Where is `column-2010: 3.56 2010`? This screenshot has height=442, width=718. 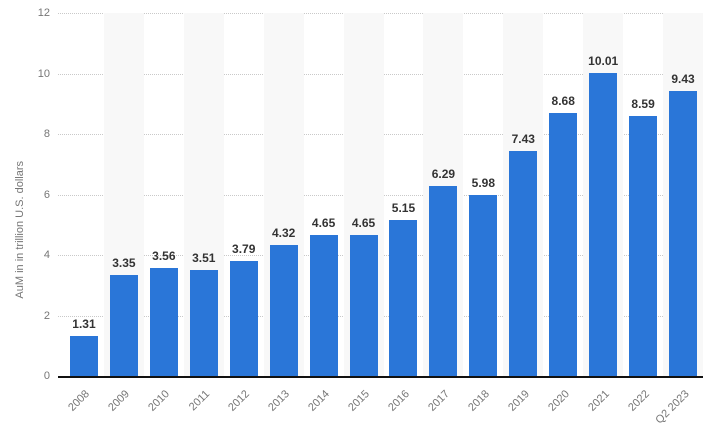 column-2010: 3.56 2010 is located at coordinates (164, 213).